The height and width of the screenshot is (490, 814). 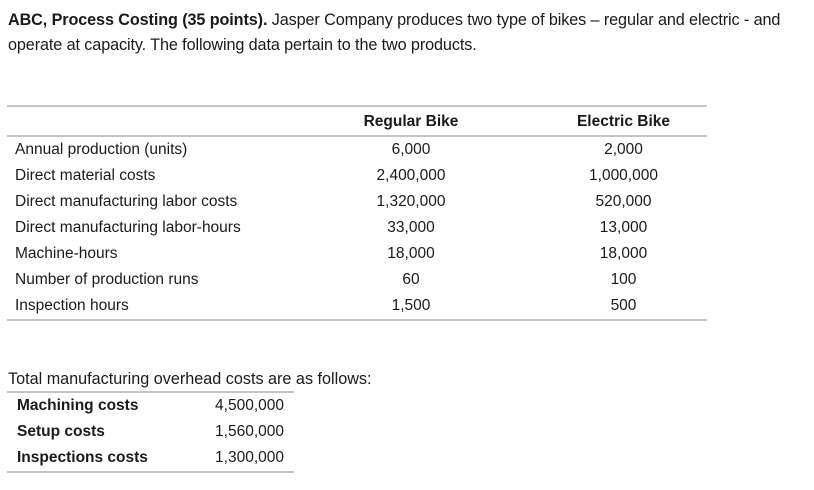 What do you see at coordinates (174, 121) in the screenshot?
I see `header-label-column` at bounding box center [174, 121].